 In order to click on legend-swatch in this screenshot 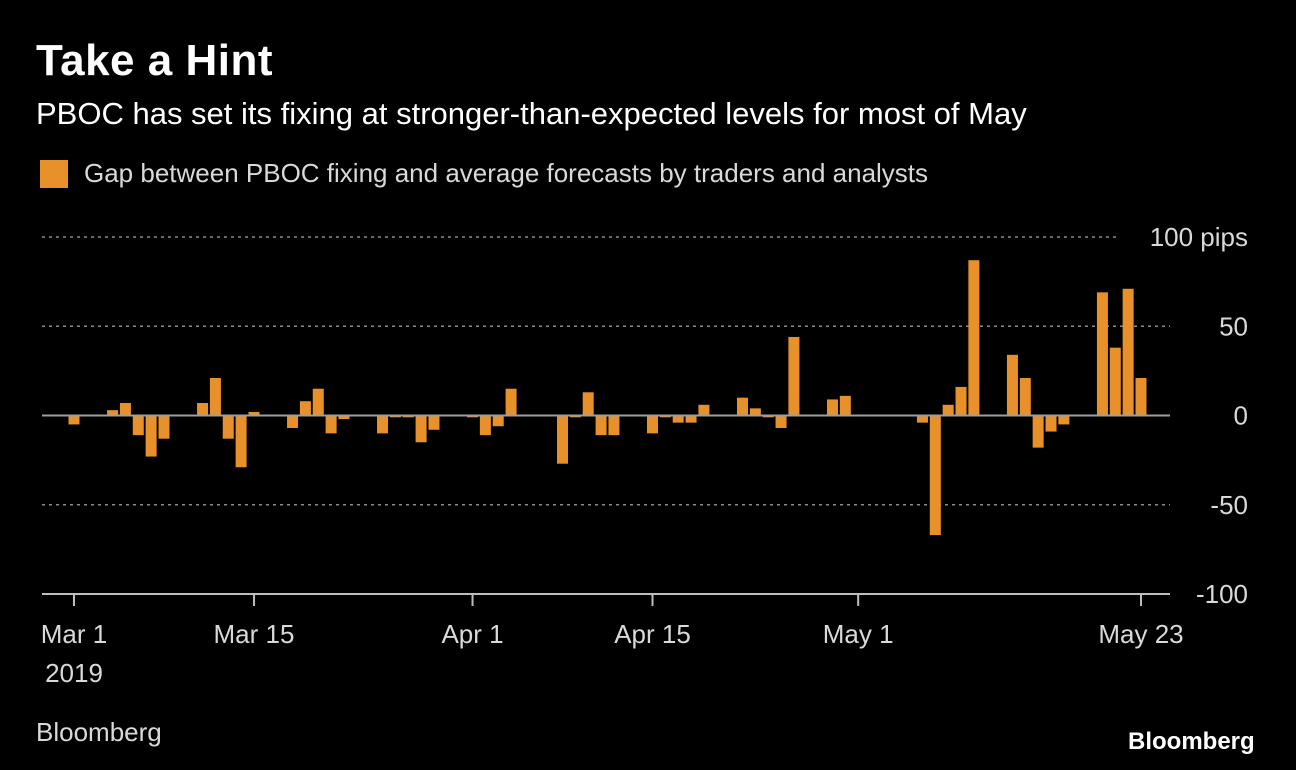, I will do `click(54, 173)`.